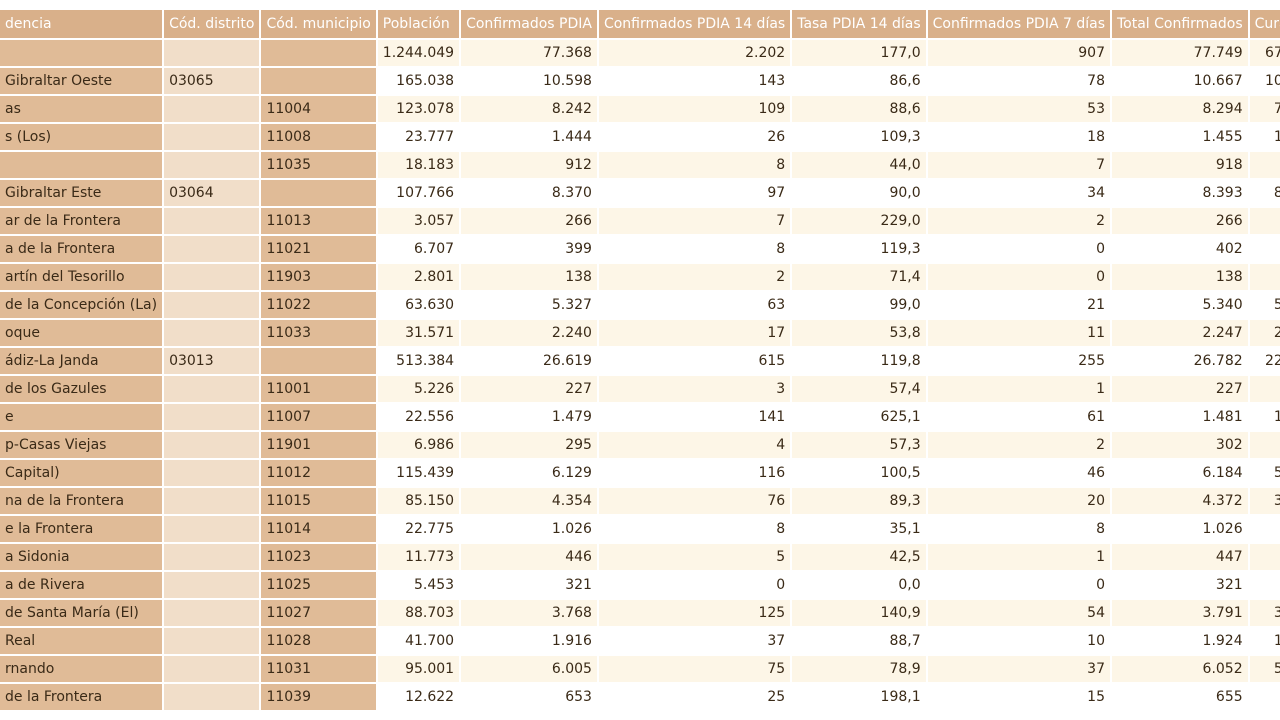  What do you see at coordinates (418, 54) in the screenshot?
I see `cell-poblacion: 1.244.049` at bounding box center [418, 54].